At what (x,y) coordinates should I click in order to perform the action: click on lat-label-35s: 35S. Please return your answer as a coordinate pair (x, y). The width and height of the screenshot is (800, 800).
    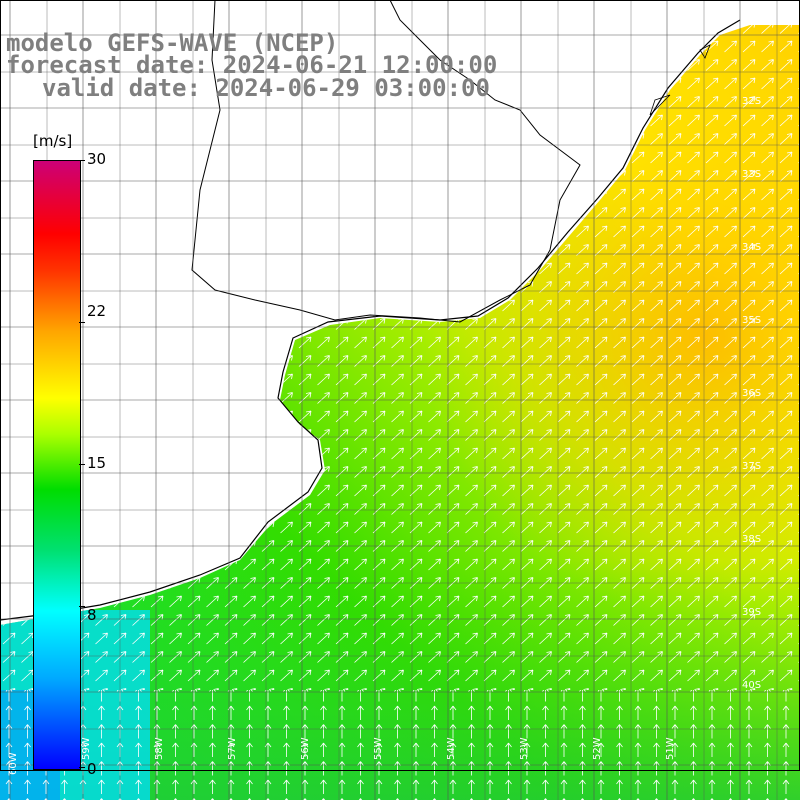
    Looking at the image, I should click on (751, 320).